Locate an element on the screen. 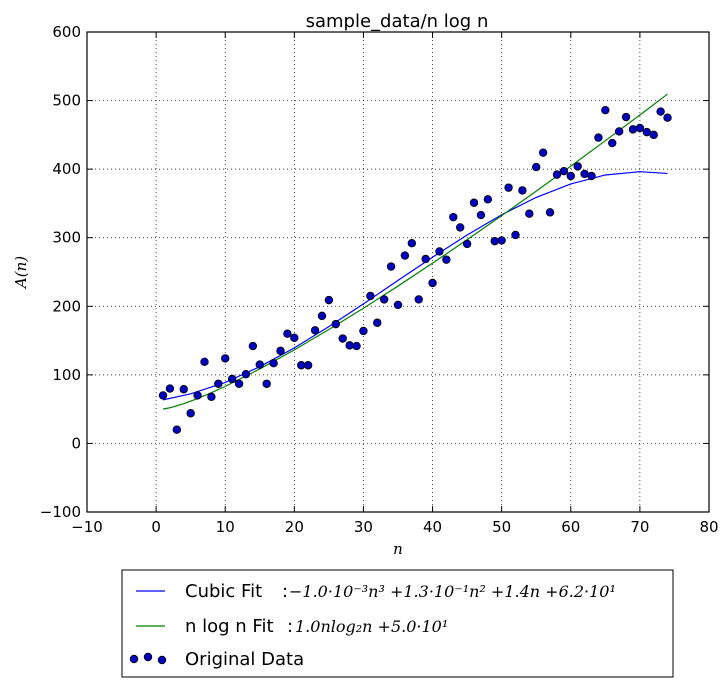 The width and height of the screenshot is (726, 687). legend-box is located at coordinates (397, 623).